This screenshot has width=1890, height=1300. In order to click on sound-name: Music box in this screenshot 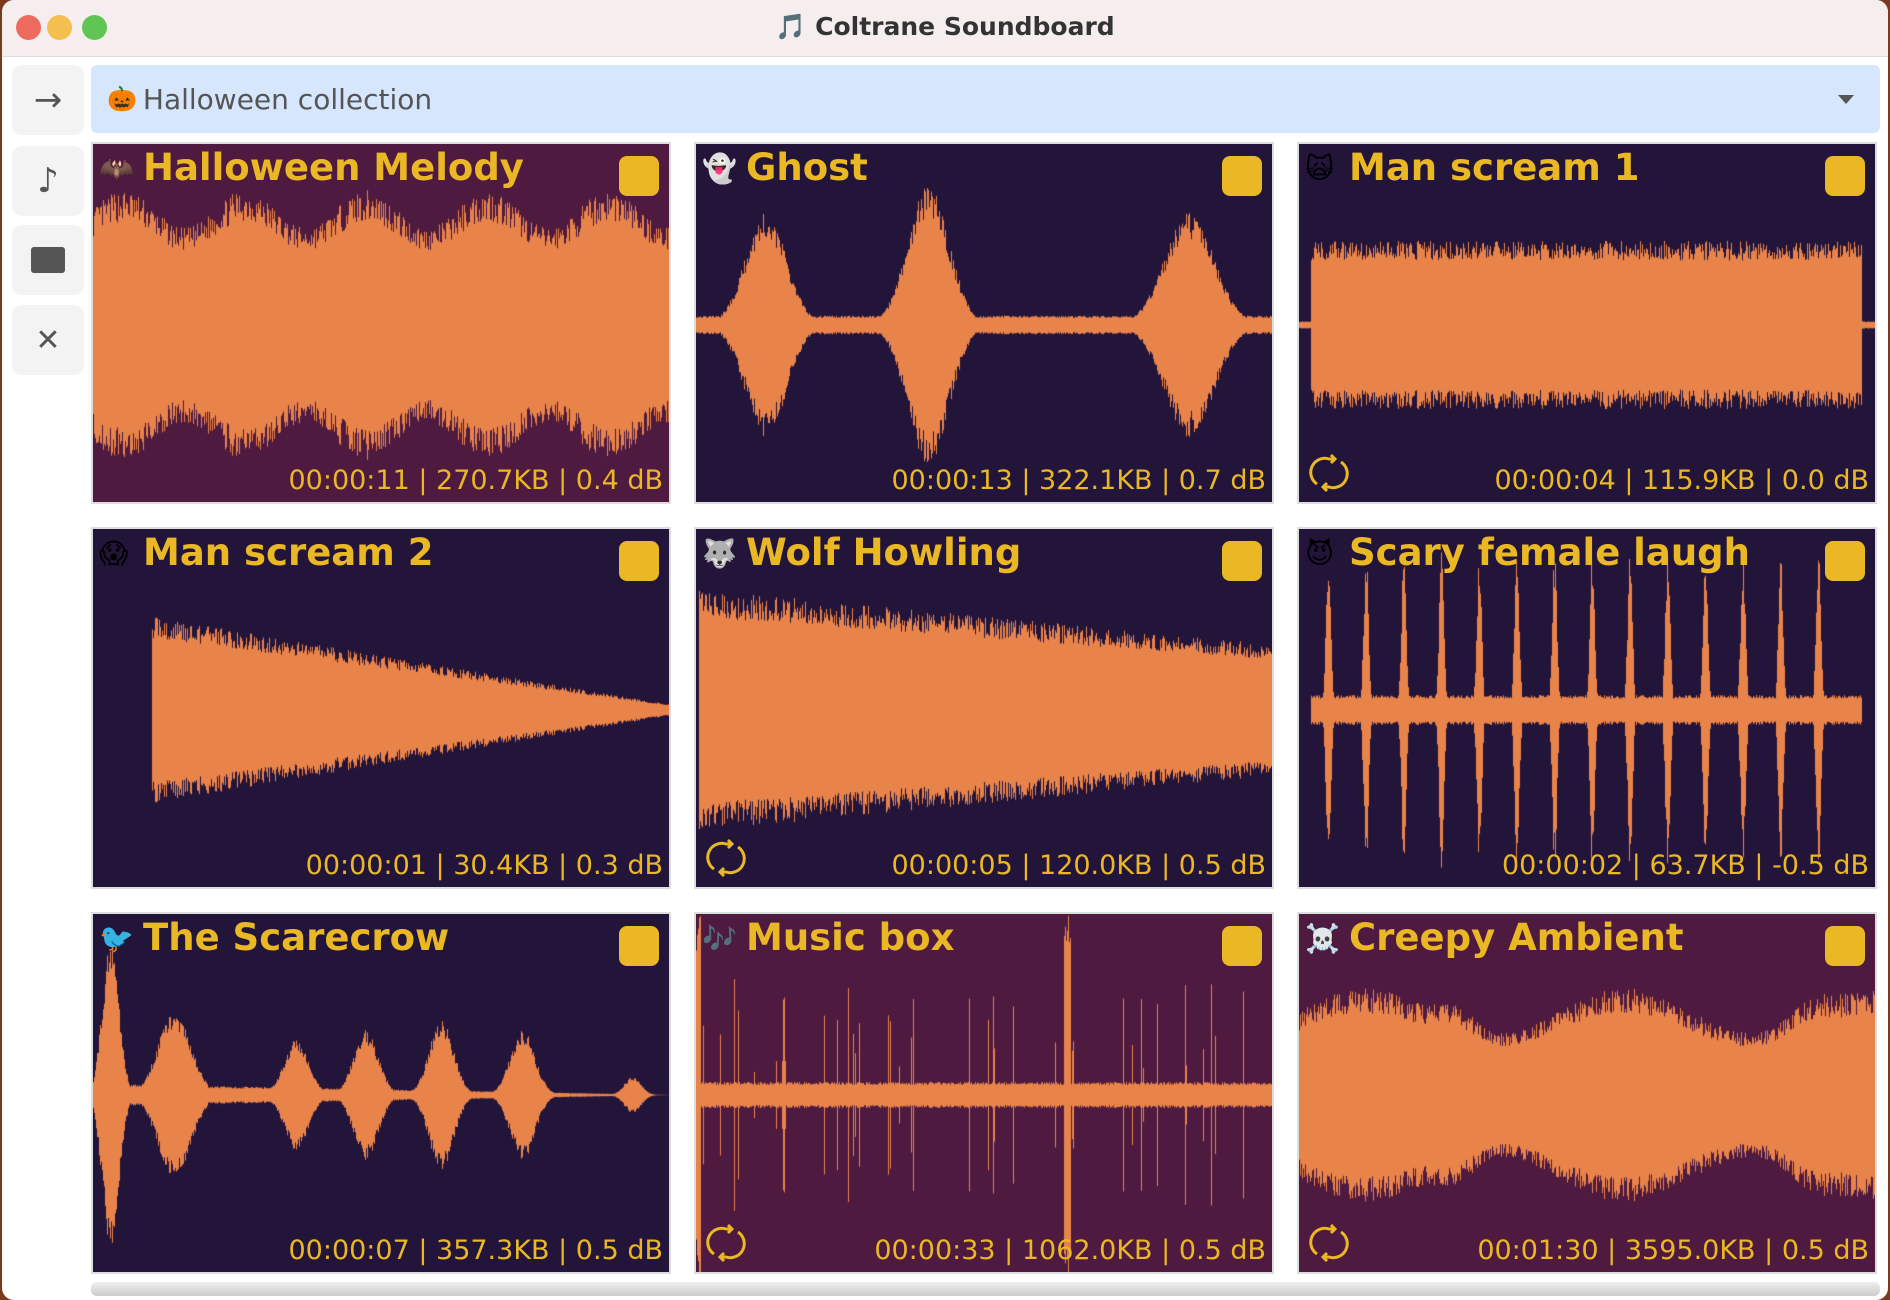, I will do `click(850, 937)`.